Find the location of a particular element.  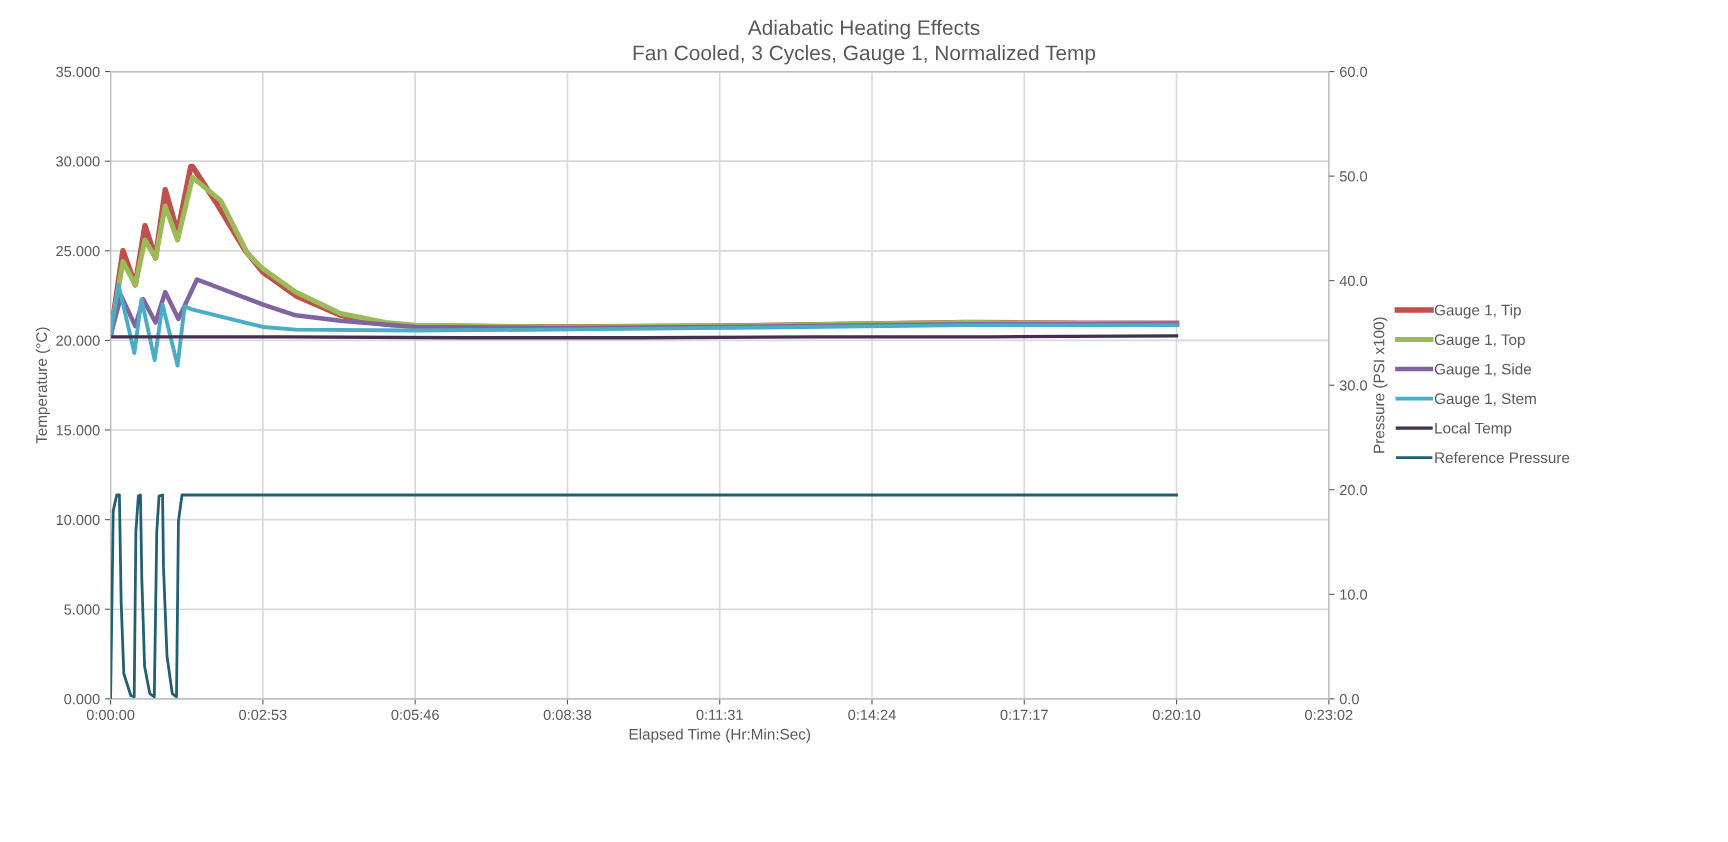

y2-tick-label: 50.0 is located at coordinates (1353, 176).